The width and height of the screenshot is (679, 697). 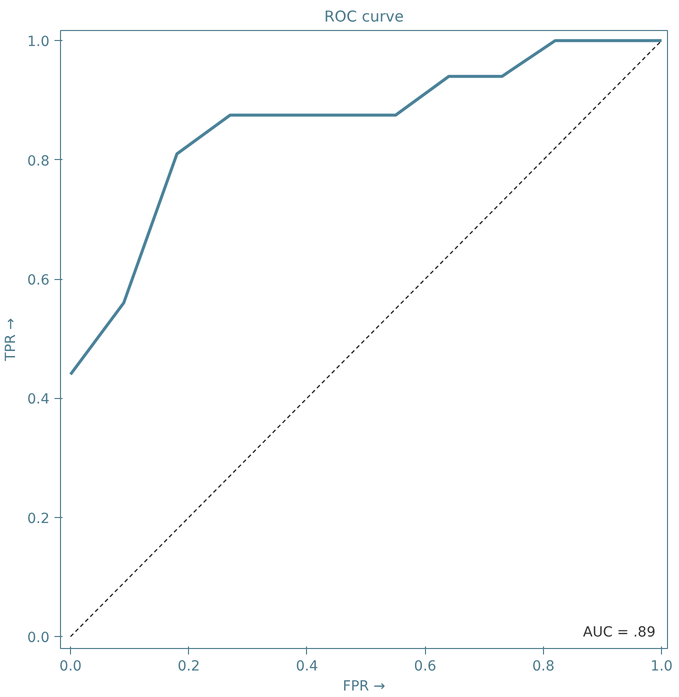 What do you see at coordinates (38, 161) in the screenshot?
I see `y-tick-label: 0.8` at bounding box center [38, 161].